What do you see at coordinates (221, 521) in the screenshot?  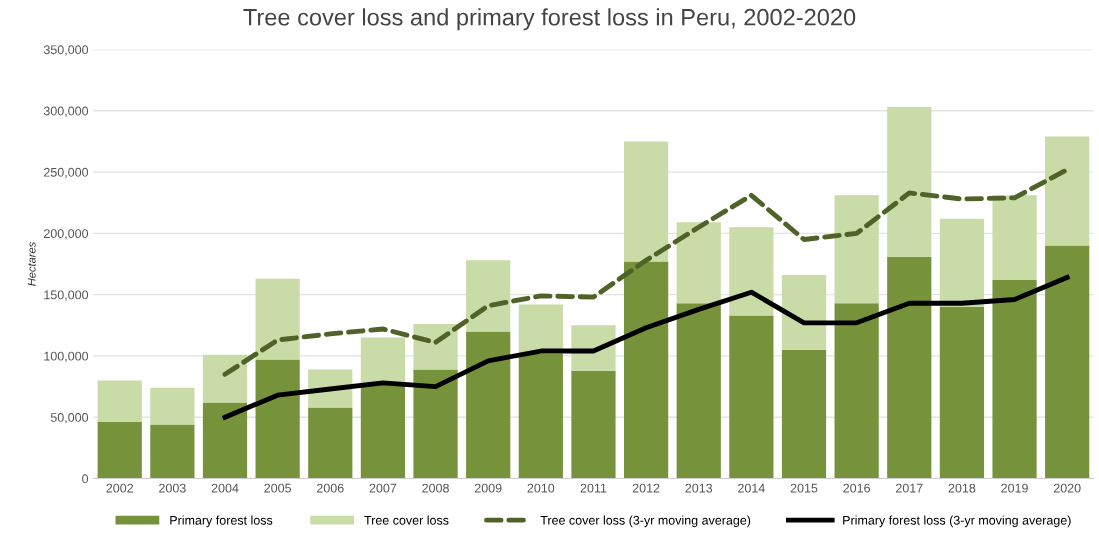 I see `legend-label: Primary forest loss` at bounding box center [221, 521].